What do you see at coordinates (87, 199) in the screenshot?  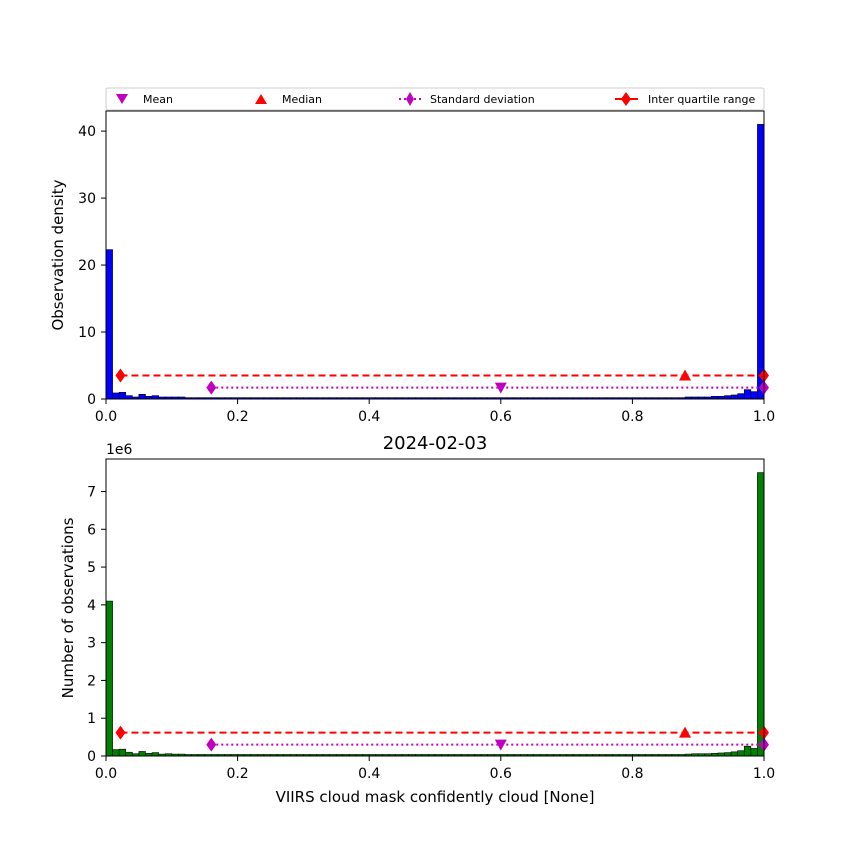 I see `density-y-tick-label: 30` at bounding box center [87, 199].